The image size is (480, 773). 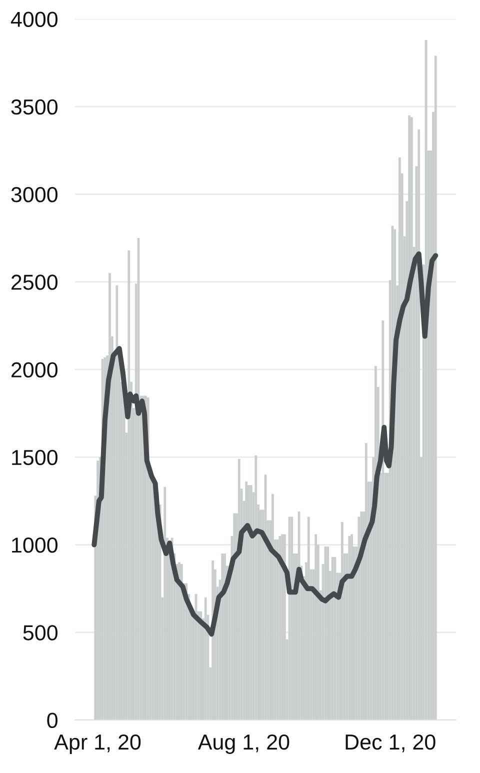 I want to click on y-tick-label: 1500, so click(x=35, y=458).